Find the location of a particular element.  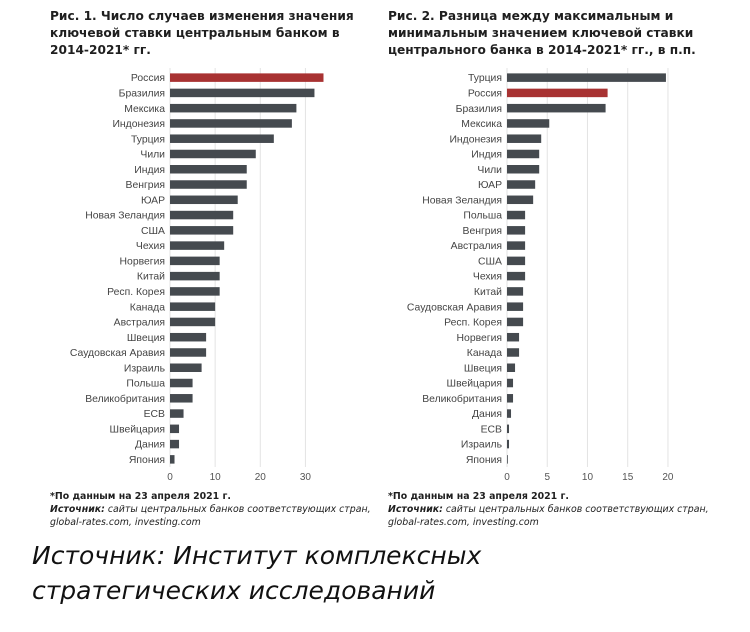

chart1-category-label: Швеция is located at coordinates (146, 338).